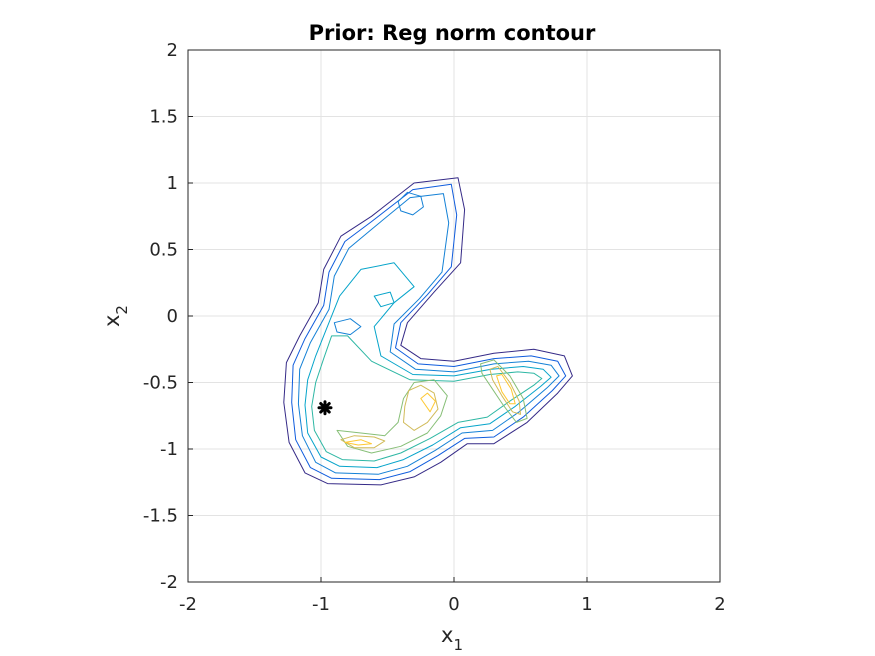  Describe the element at coordinates (163, 117) in the screenshot. I see `y-tick-label: 1.5` at that location.